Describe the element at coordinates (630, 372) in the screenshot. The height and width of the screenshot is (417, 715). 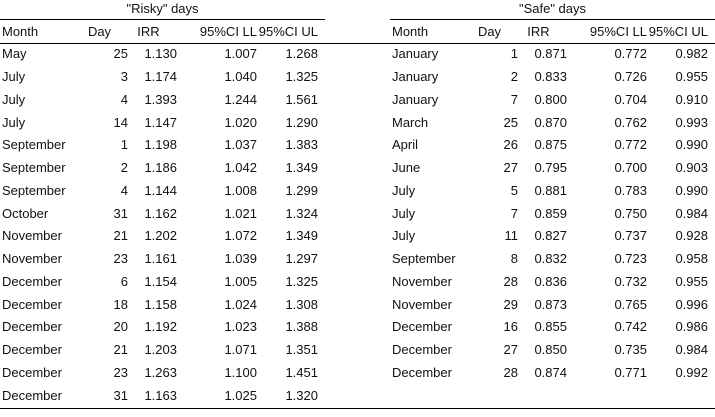
I see `table-cell: 0.771` at that location.